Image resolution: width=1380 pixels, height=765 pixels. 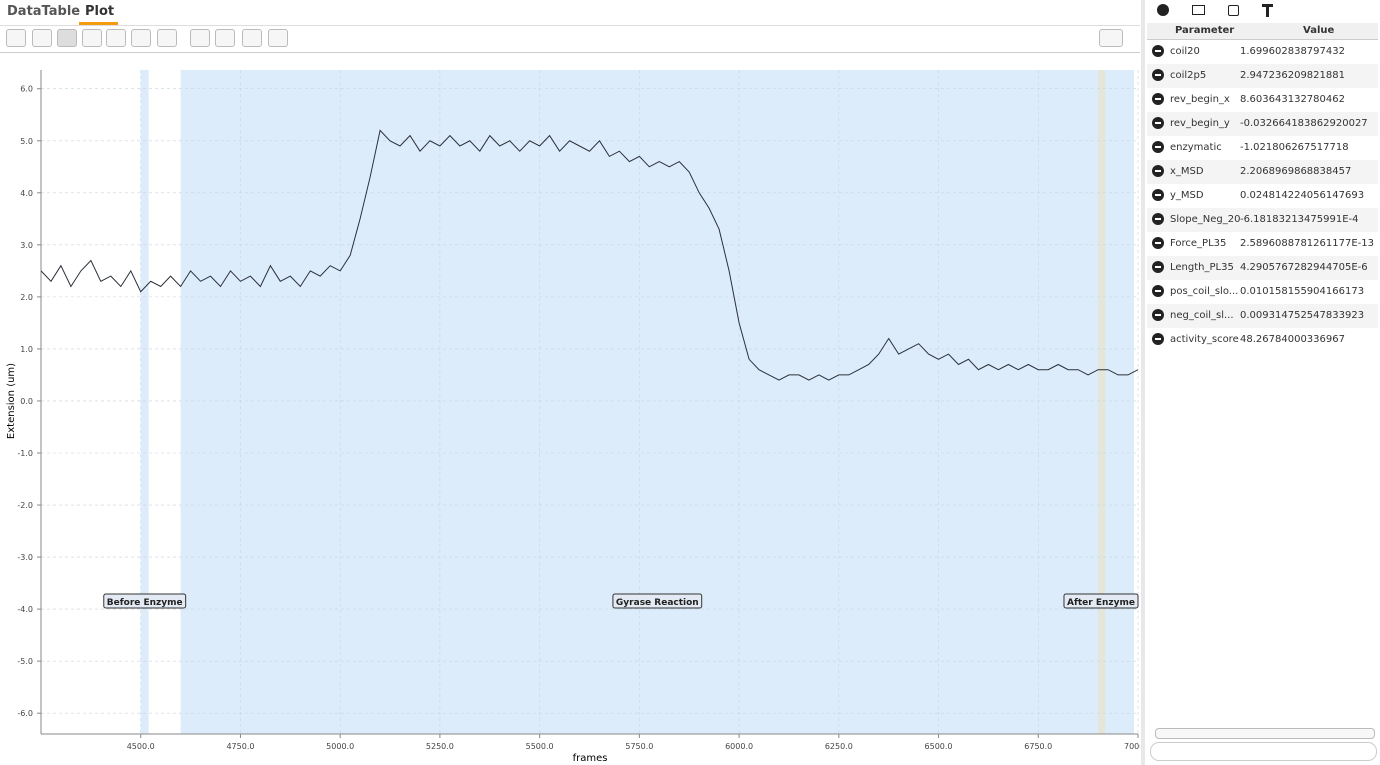 I want to click on x-tick-label: 6000.0, so click(x=739, y=746).